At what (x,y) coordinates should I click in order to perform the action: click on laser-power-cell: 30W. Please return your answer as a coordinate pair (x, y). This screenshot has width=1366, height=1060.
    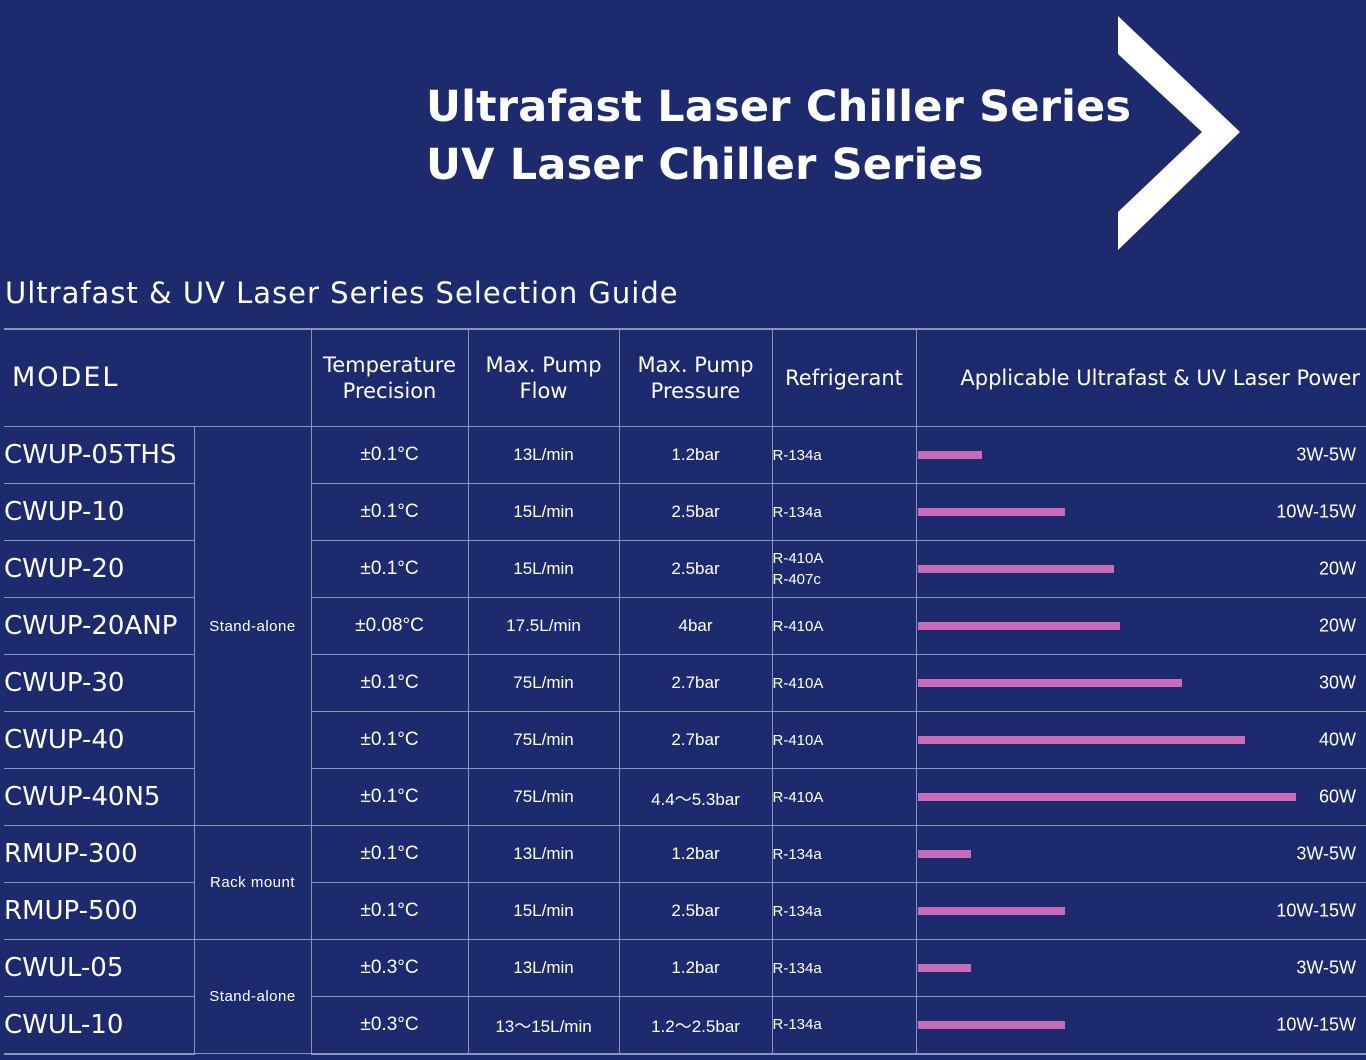
    Looking at the image, I should click on (1140, 683).